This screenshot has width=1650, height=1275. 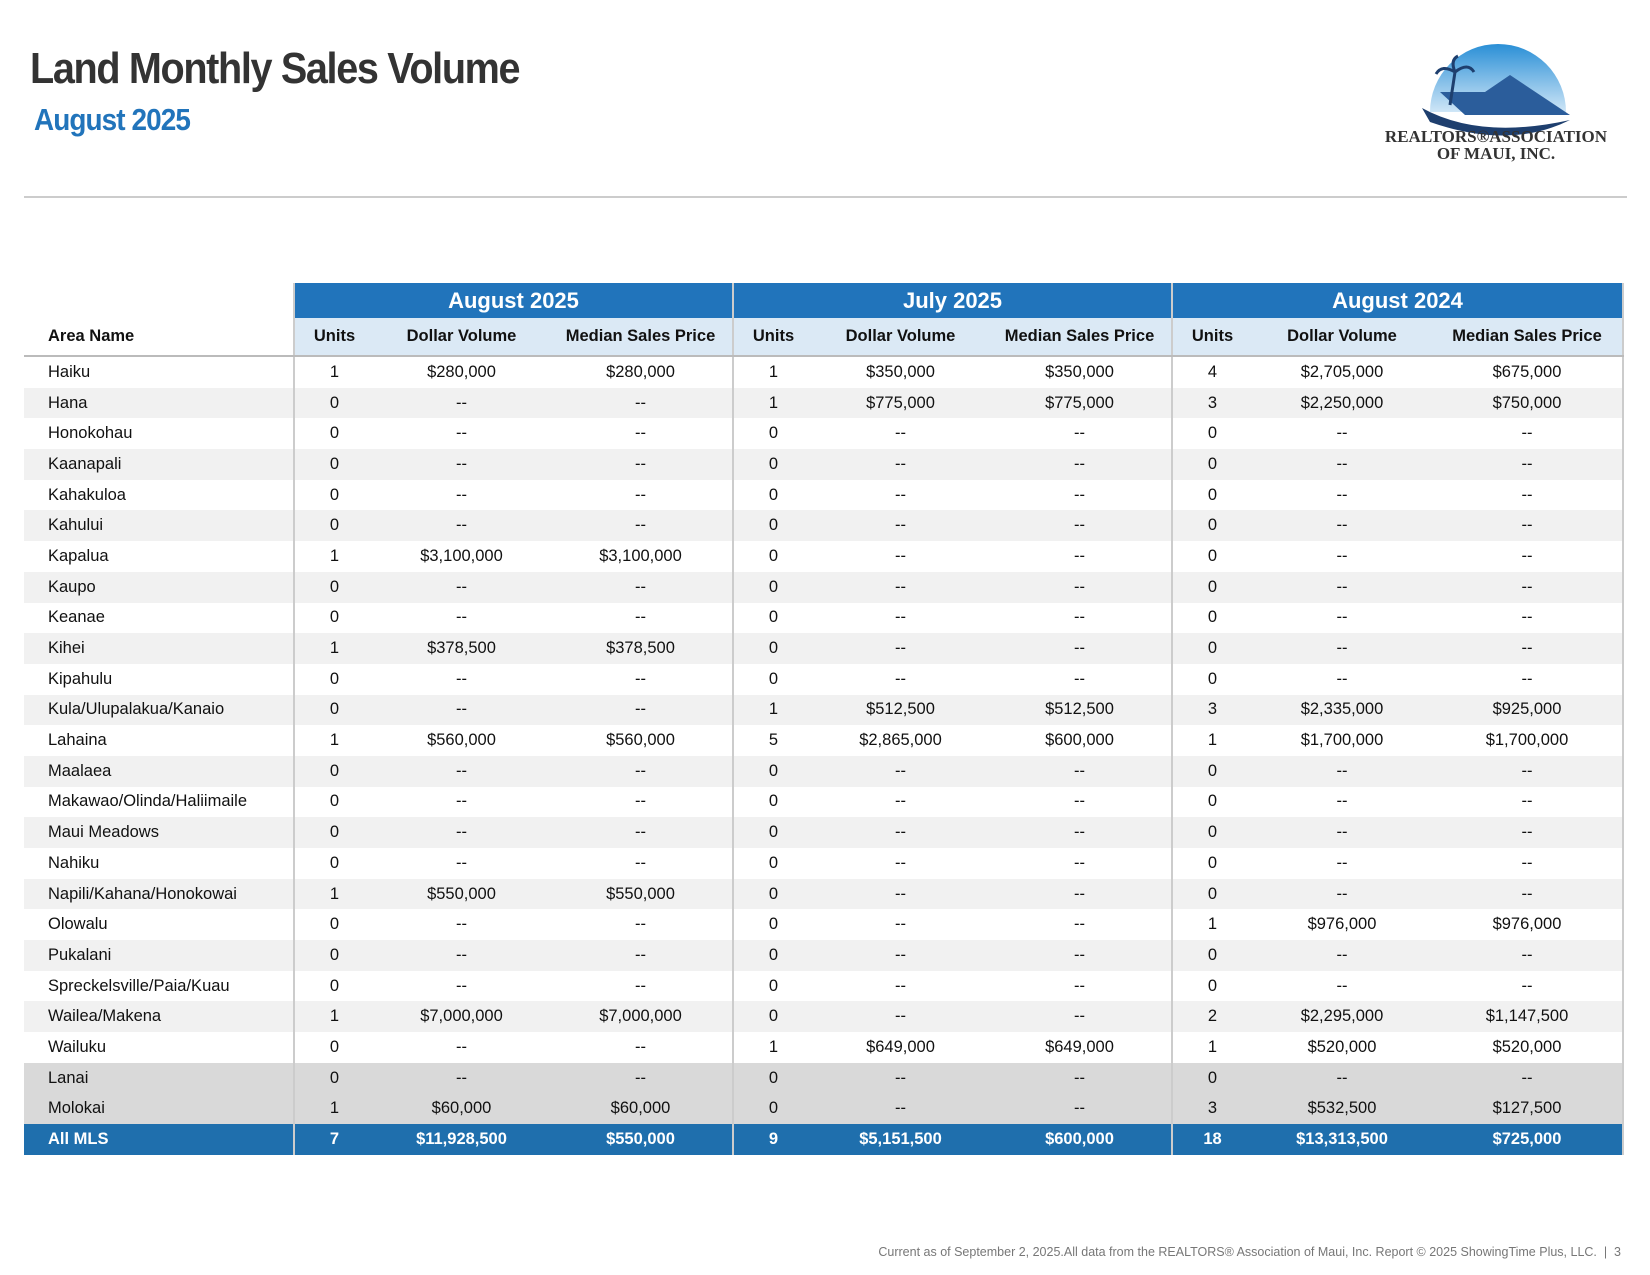 I want to click on cell: $127,500, so click(x=1528, y=1109).